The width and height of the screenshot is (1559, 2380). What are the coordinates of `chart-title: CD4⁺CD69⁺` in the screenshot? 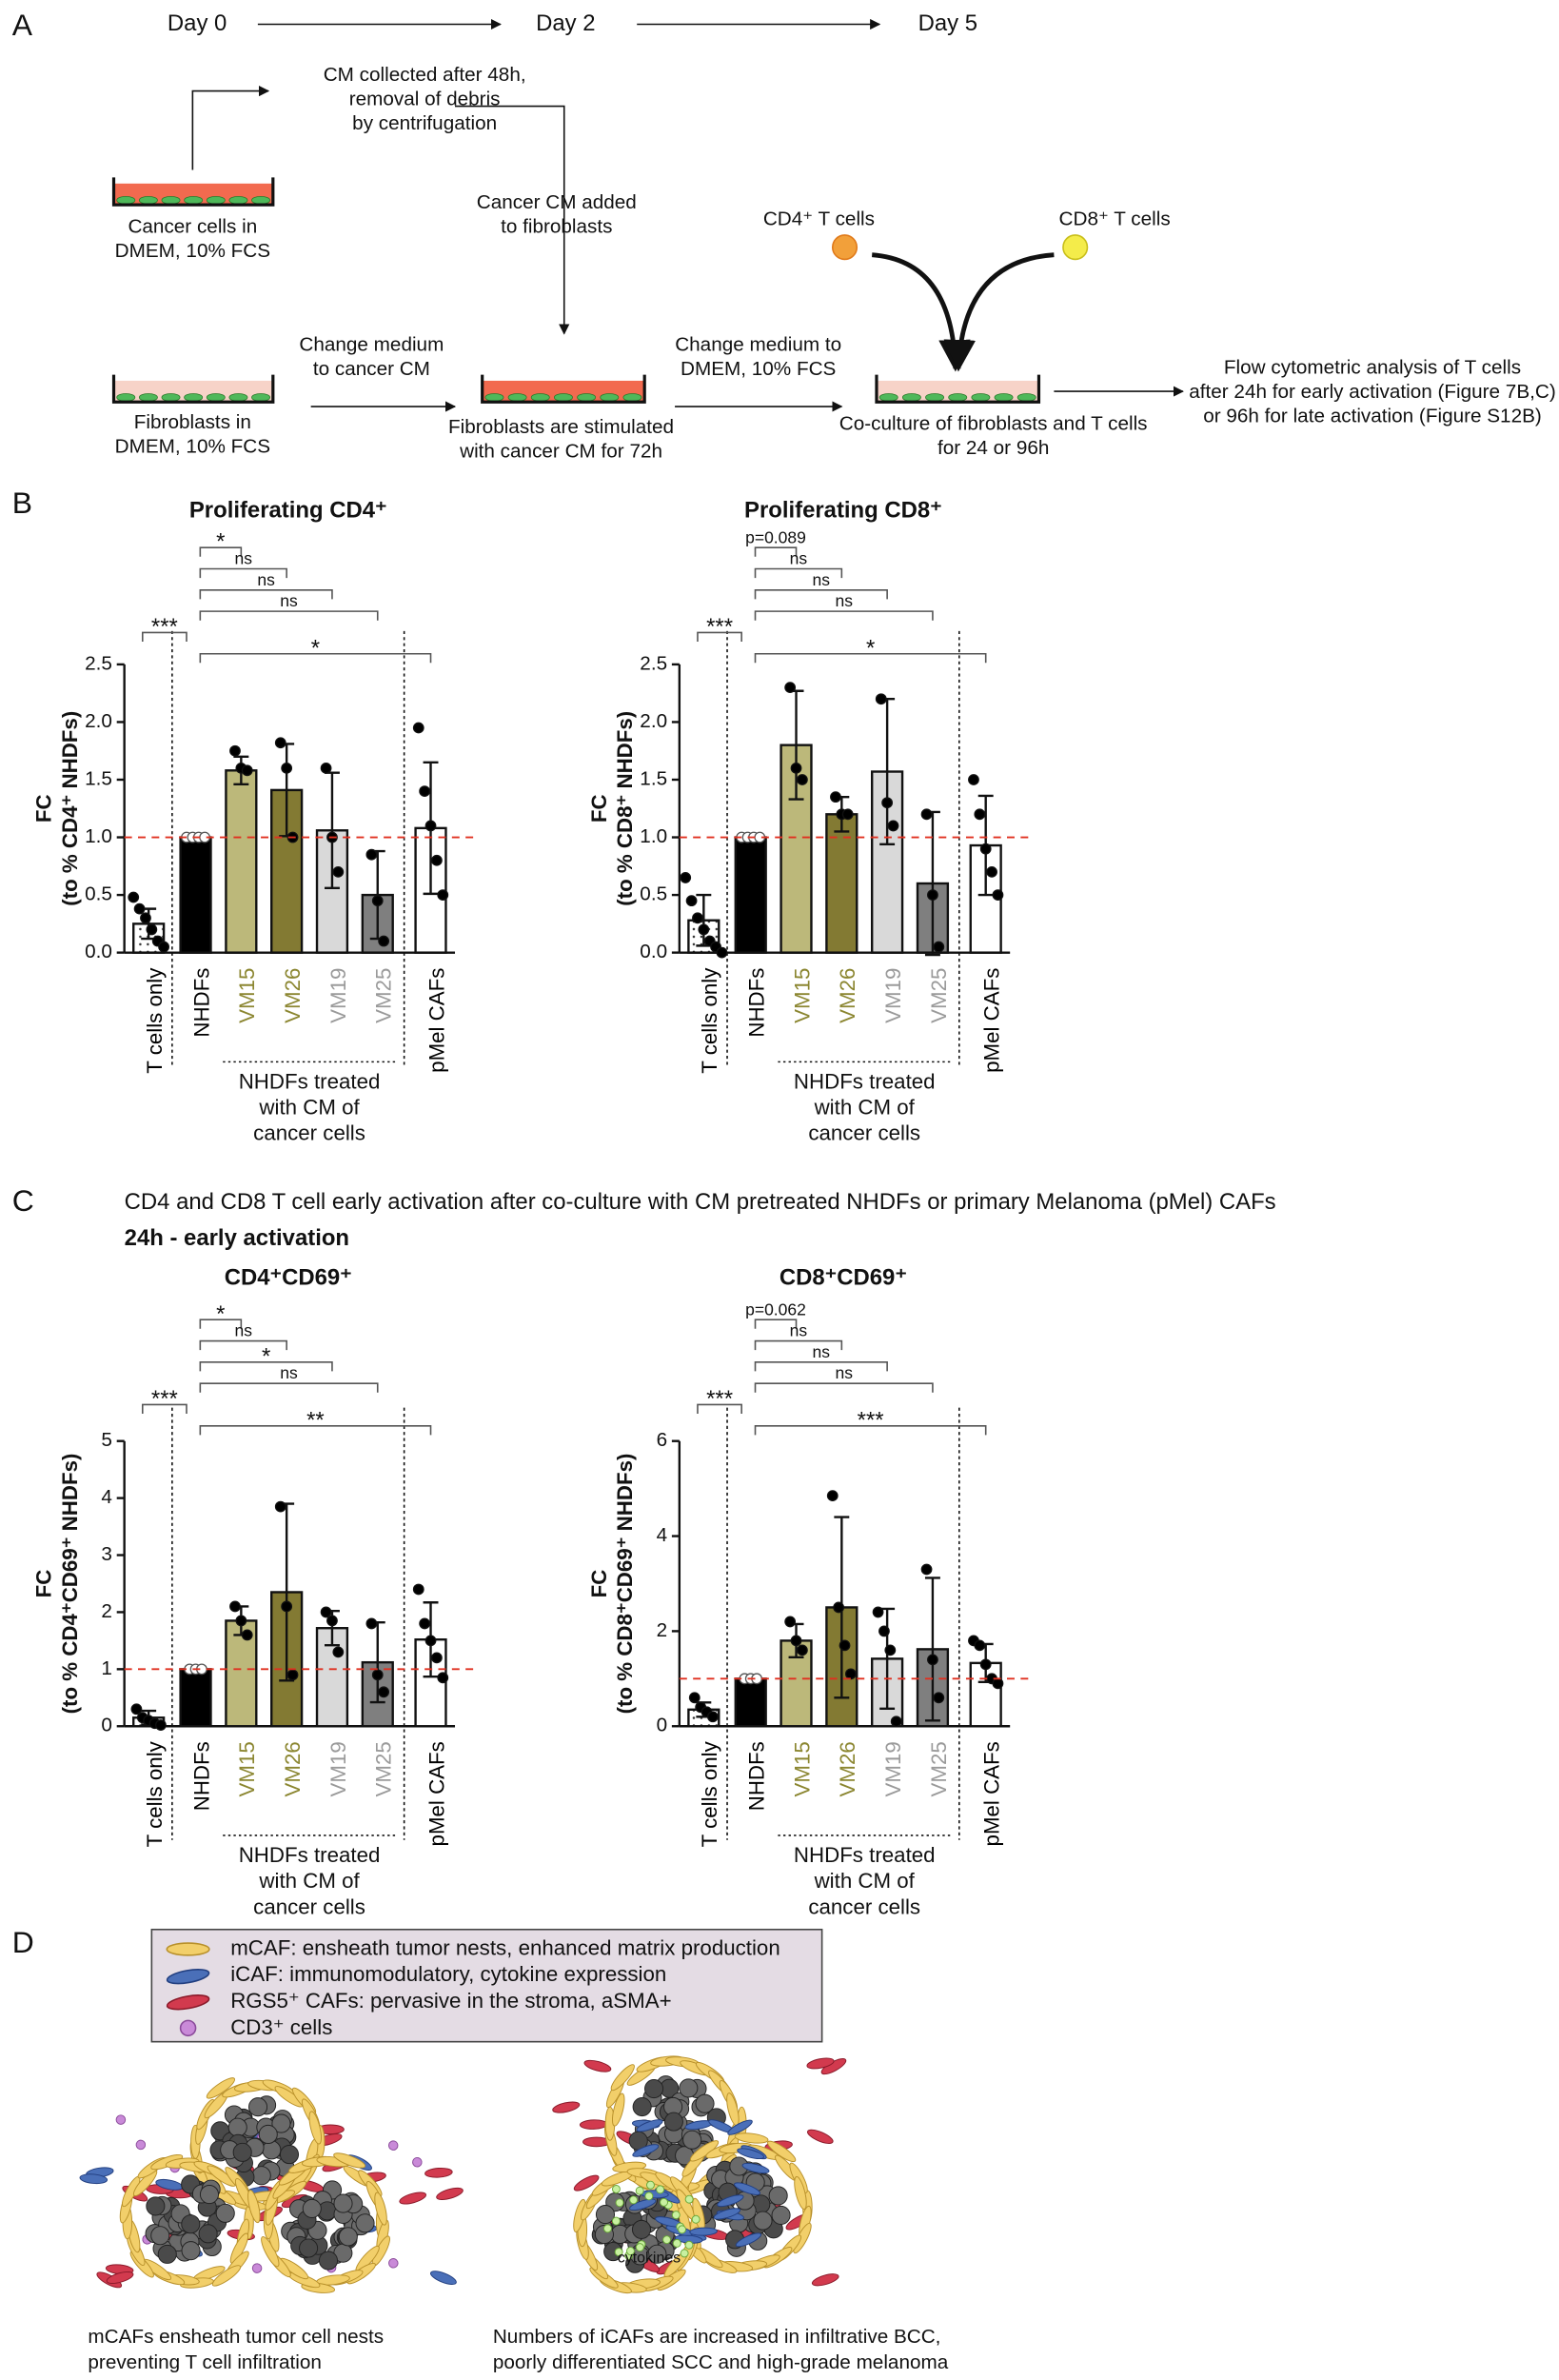 It's located at (288, 1278).